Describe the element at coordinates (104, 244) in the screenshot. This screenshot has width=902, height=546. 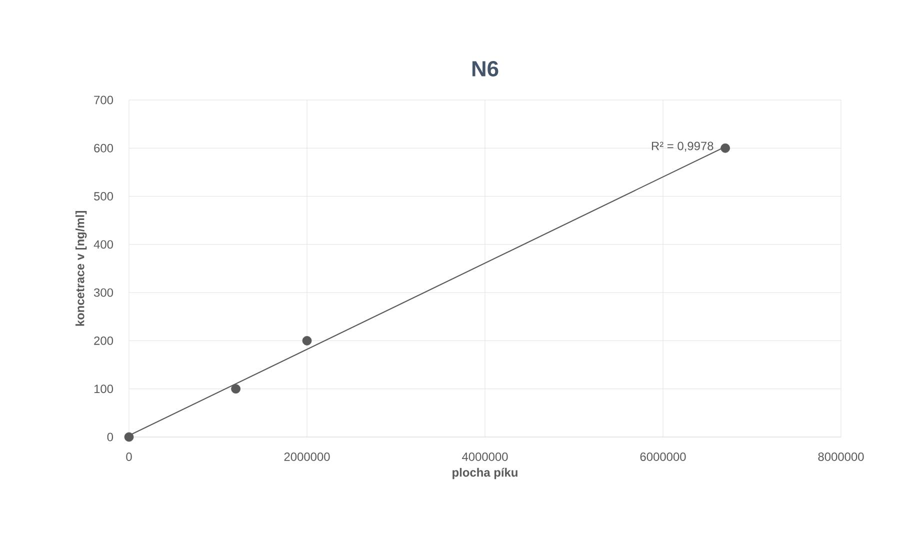
I see `y-tick-label: 400` at that location.